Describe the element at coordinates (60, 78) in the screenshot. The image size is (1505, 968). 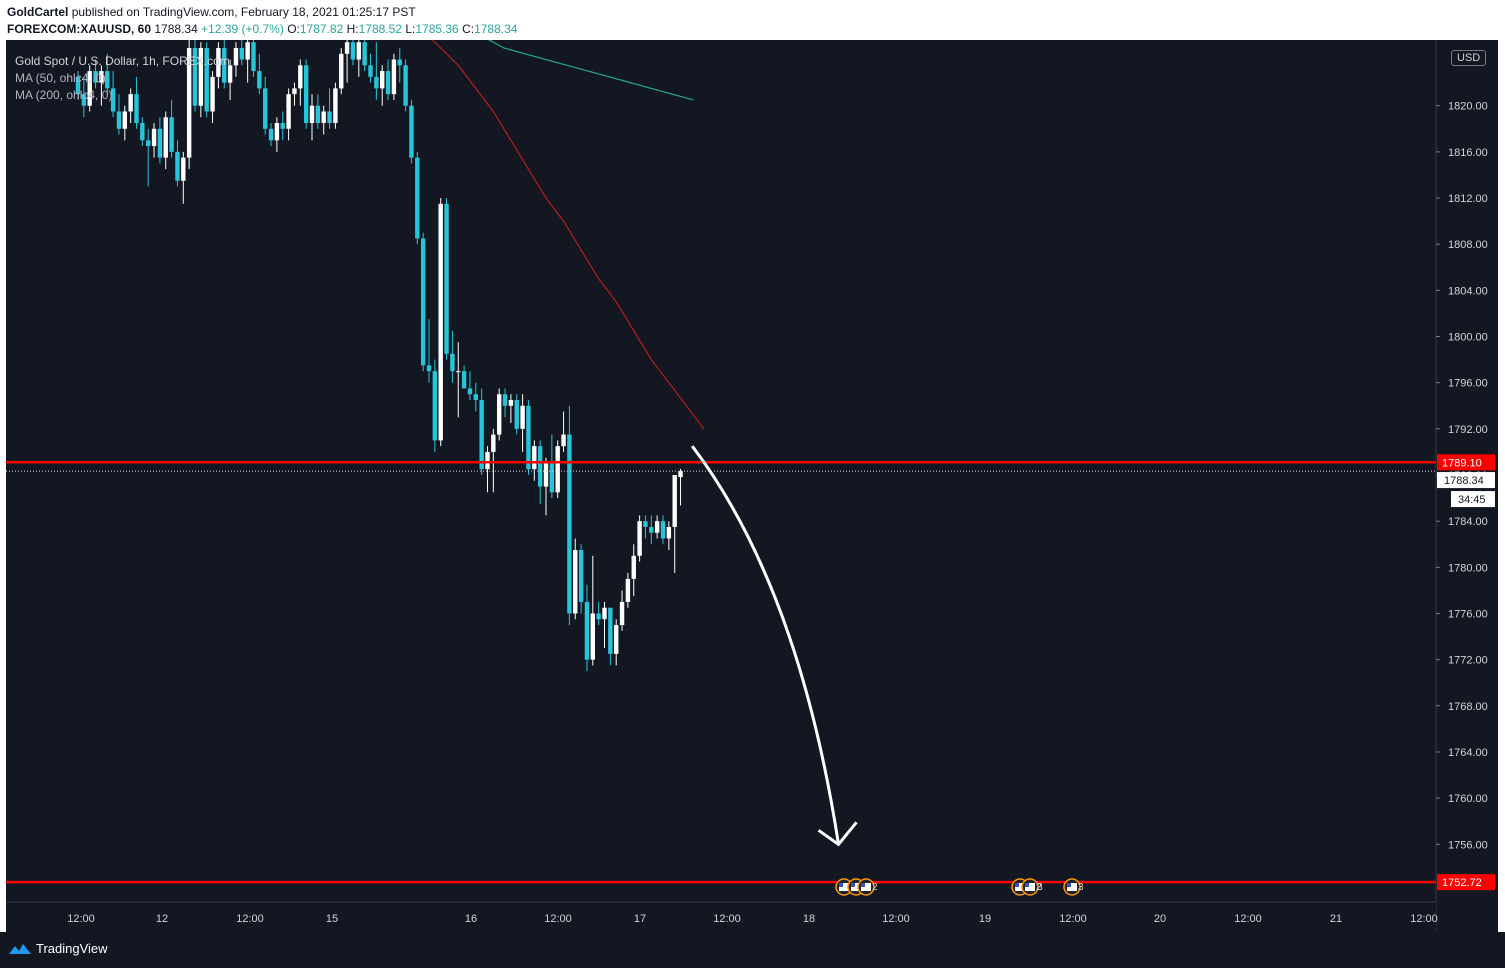
I see `legend-ma50: MA (50, ohlc4, 0)` at that location.